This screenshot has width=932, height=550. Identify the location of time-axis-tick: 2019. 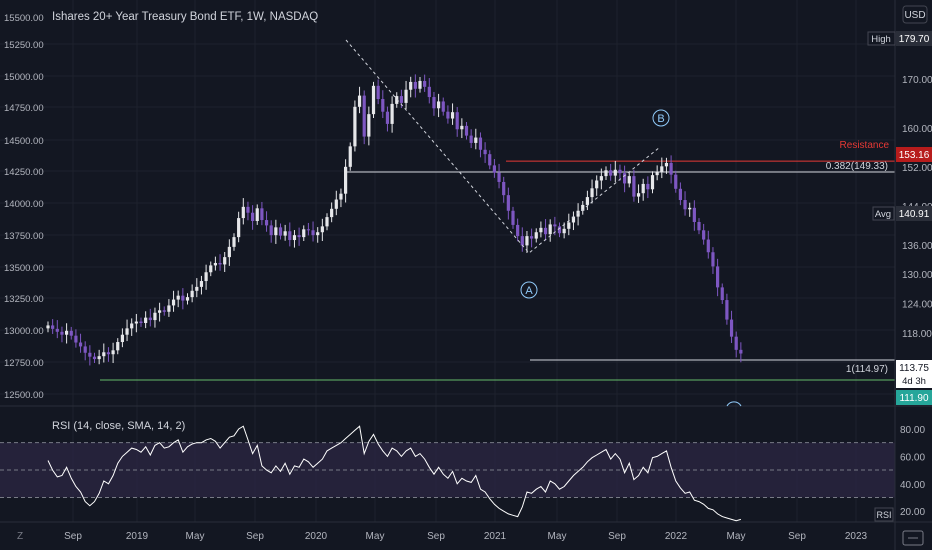
(137, 536).